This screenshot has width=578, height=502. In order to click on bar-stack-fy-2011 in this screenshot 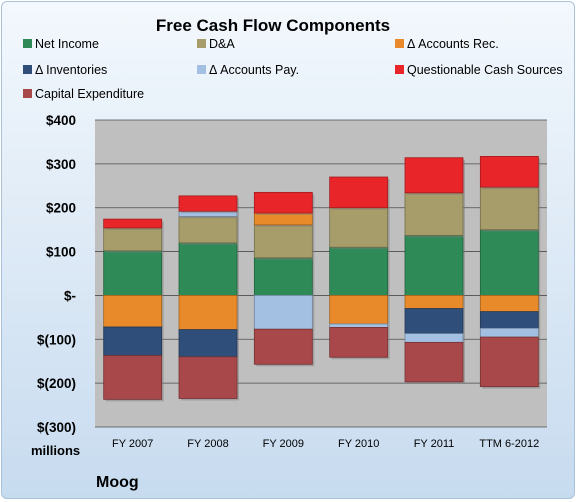, I will do `click(434, 270)`.